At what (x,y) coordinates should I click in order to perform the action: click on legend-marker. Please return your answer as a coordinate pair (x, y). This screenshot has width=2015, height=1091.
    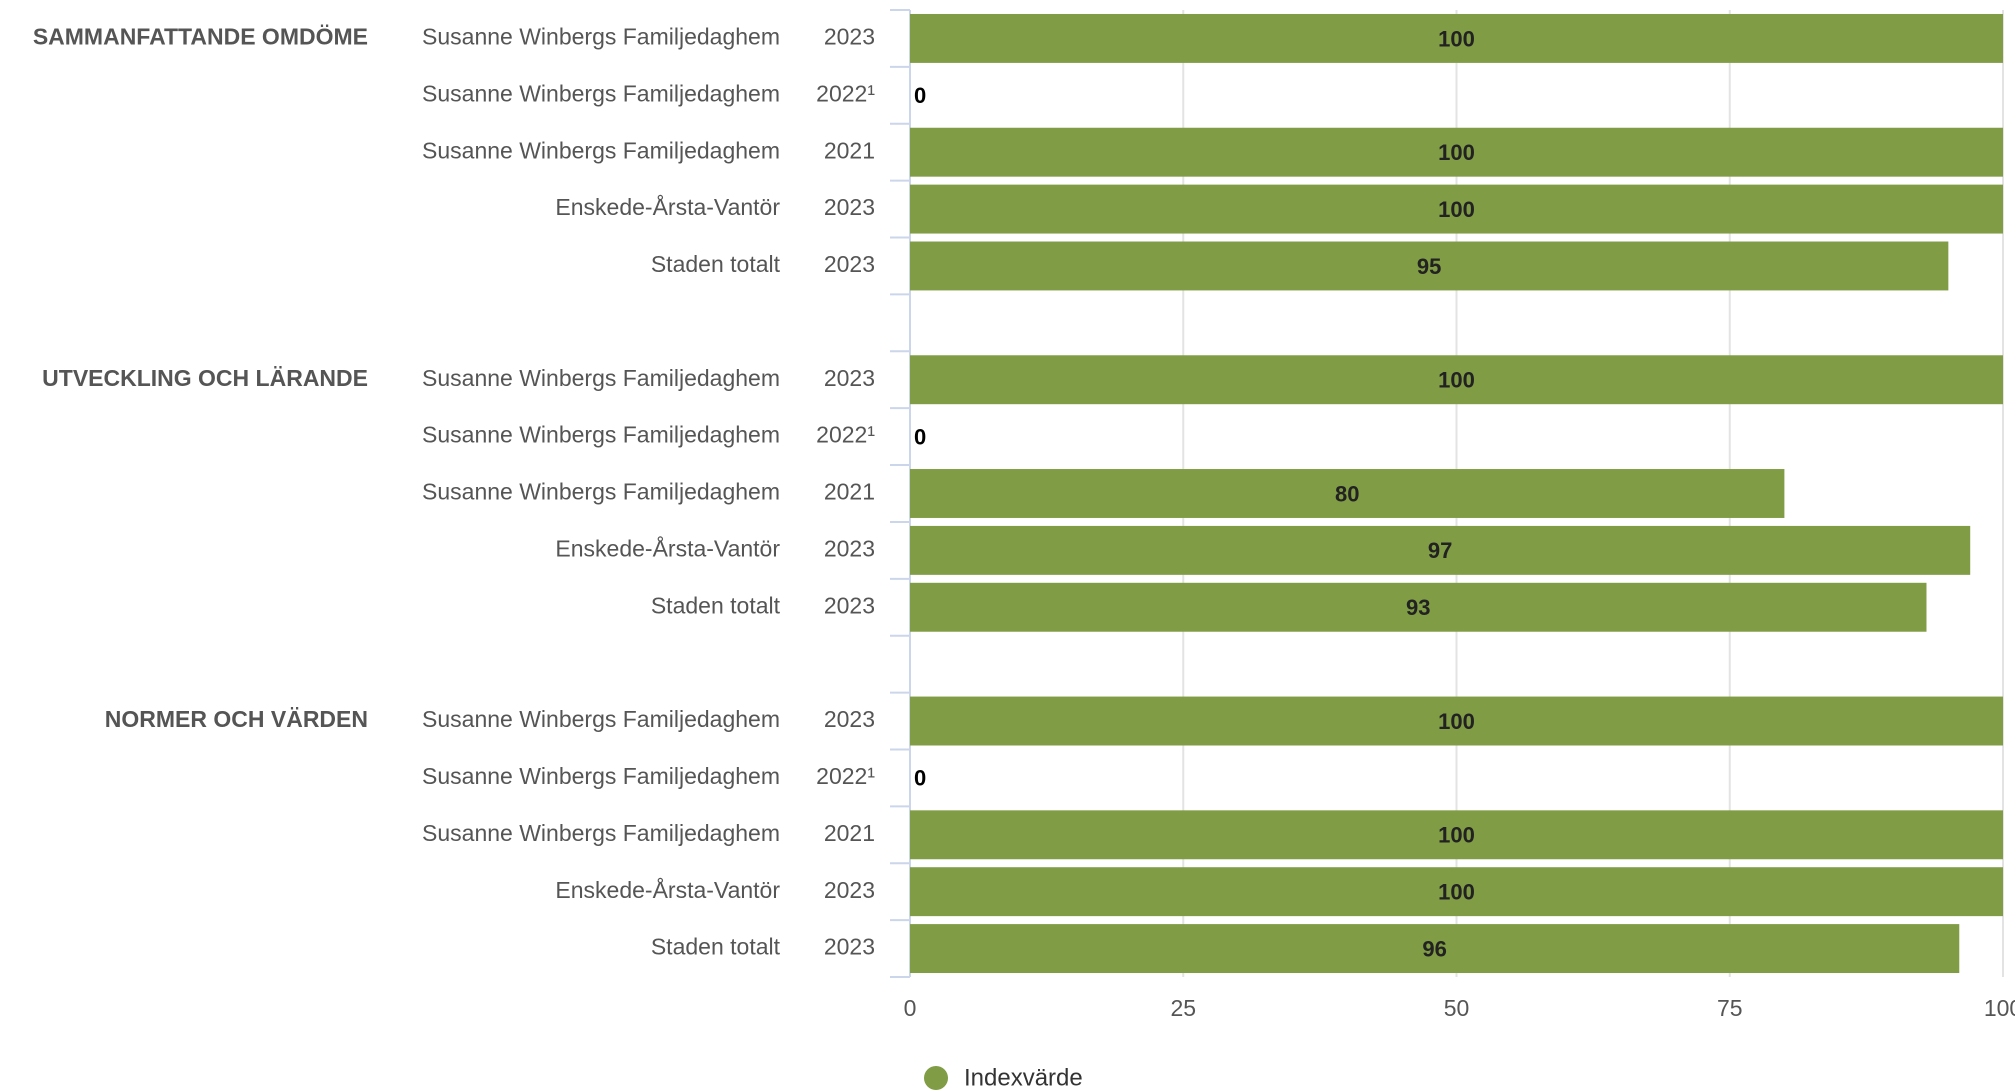
    Looking at the image, I should click on (936, 1078).